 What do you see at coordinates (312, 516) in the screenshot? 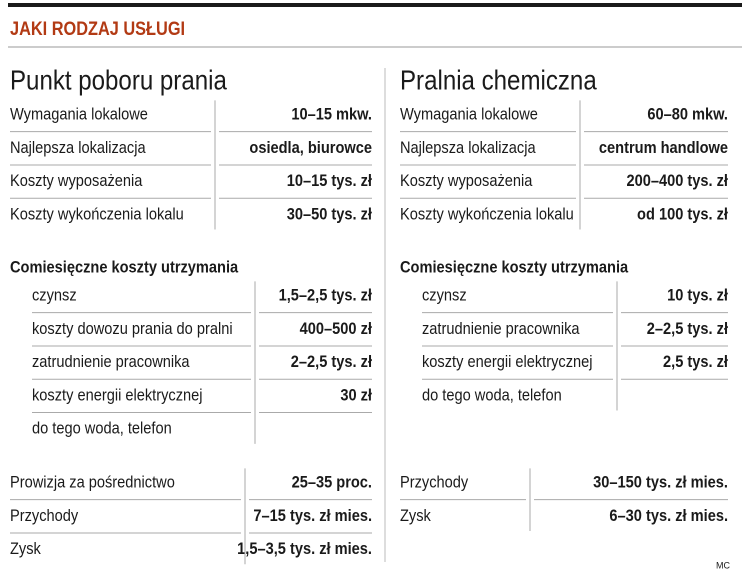
I see `row-value: 7–15 tys. zł mies.` at bounding box center [312, 516].